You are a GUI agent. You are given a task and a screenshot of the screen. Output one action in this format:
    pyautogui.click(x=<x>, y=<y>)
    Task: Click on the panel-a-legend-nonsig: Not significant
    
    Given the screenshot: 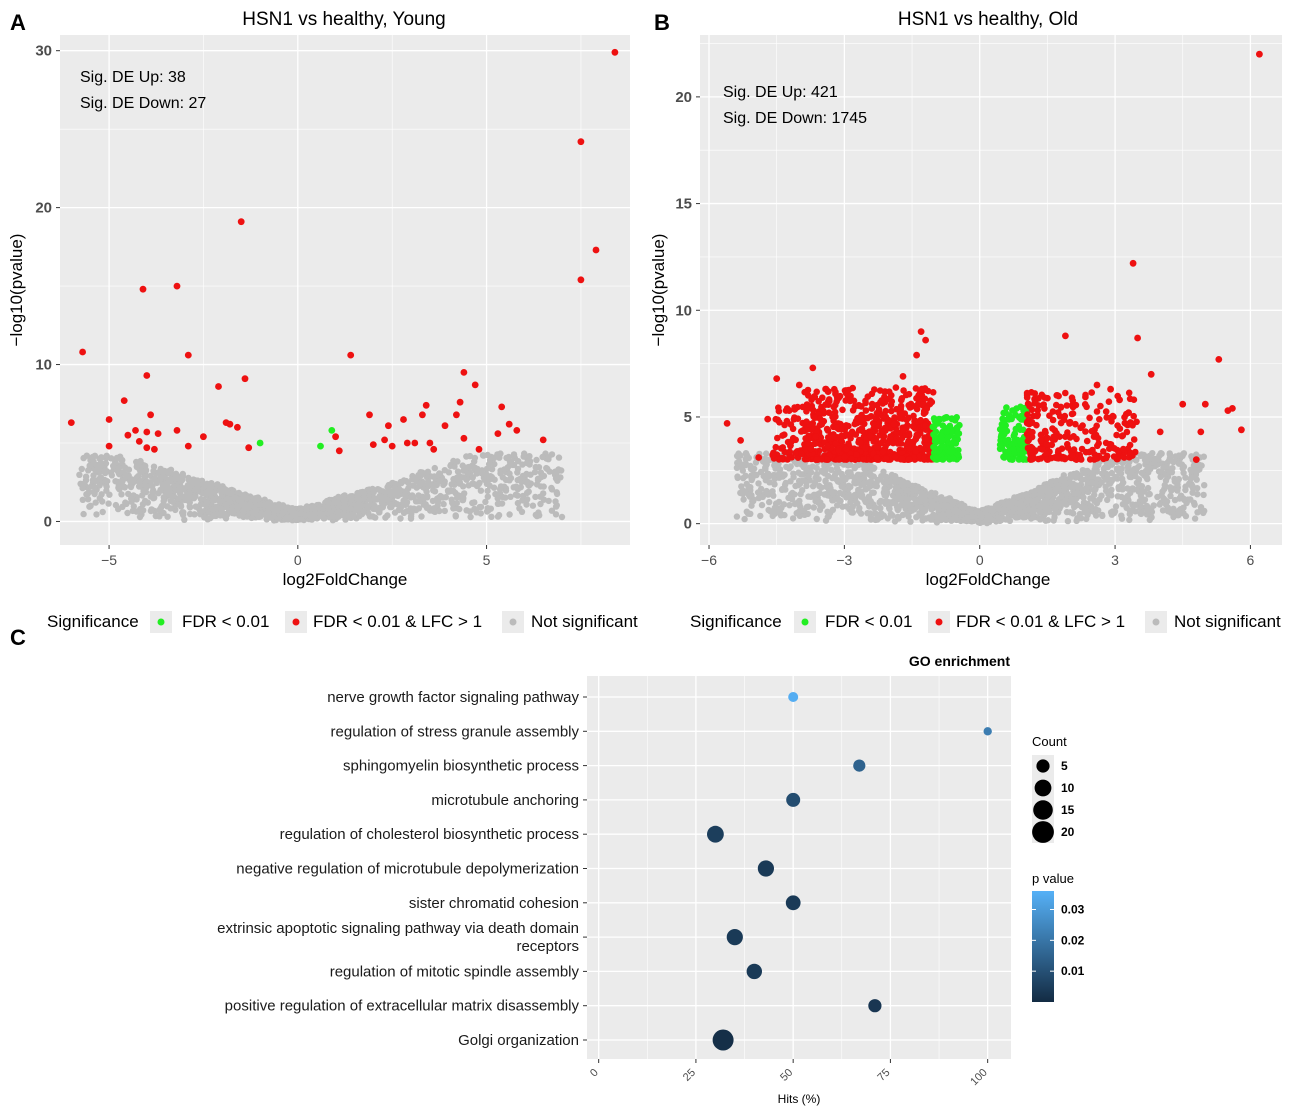 What is the action you would take?
    pyautogui.click(x=584, y=621)
    